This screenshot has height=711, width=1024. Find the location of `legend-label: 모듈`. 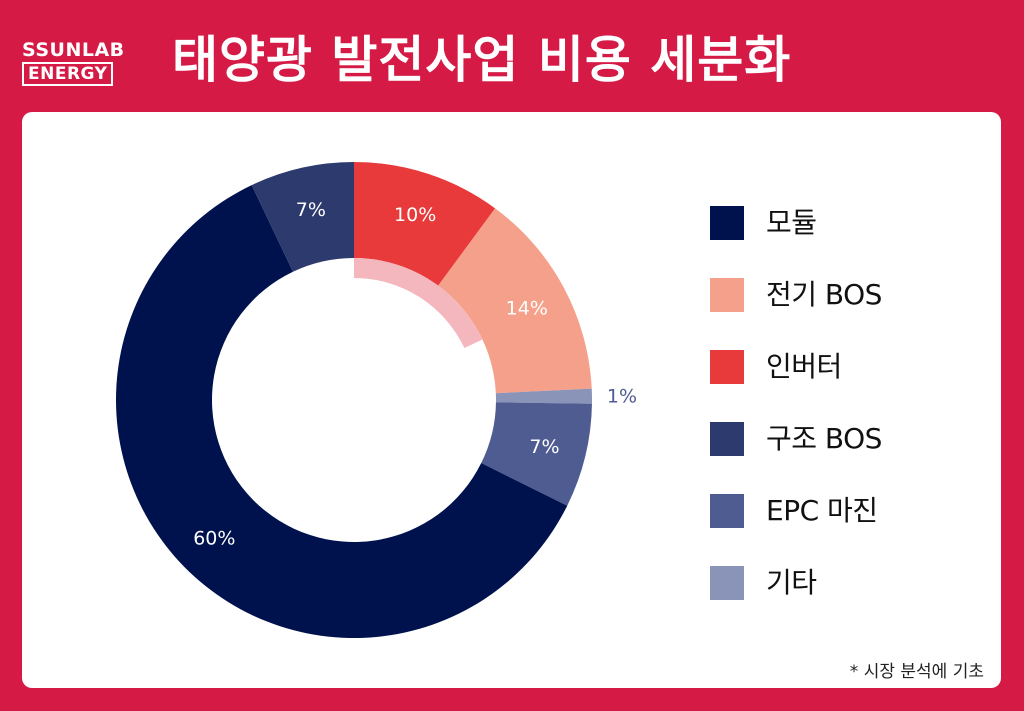

legend-label: 모듈 is located at coordinates (791, 222).